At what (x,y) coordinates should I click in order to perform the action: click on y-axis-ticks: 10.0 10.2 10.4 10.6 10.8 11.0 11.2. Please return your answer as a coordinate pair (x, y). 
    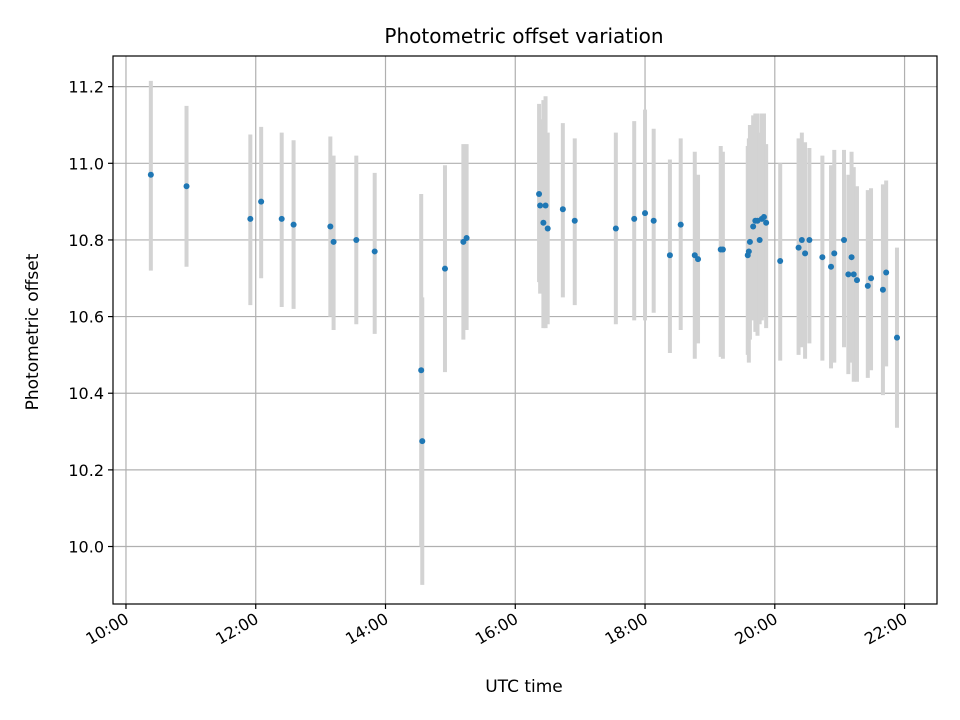
    Looking at the image, I should click on (90, 317).